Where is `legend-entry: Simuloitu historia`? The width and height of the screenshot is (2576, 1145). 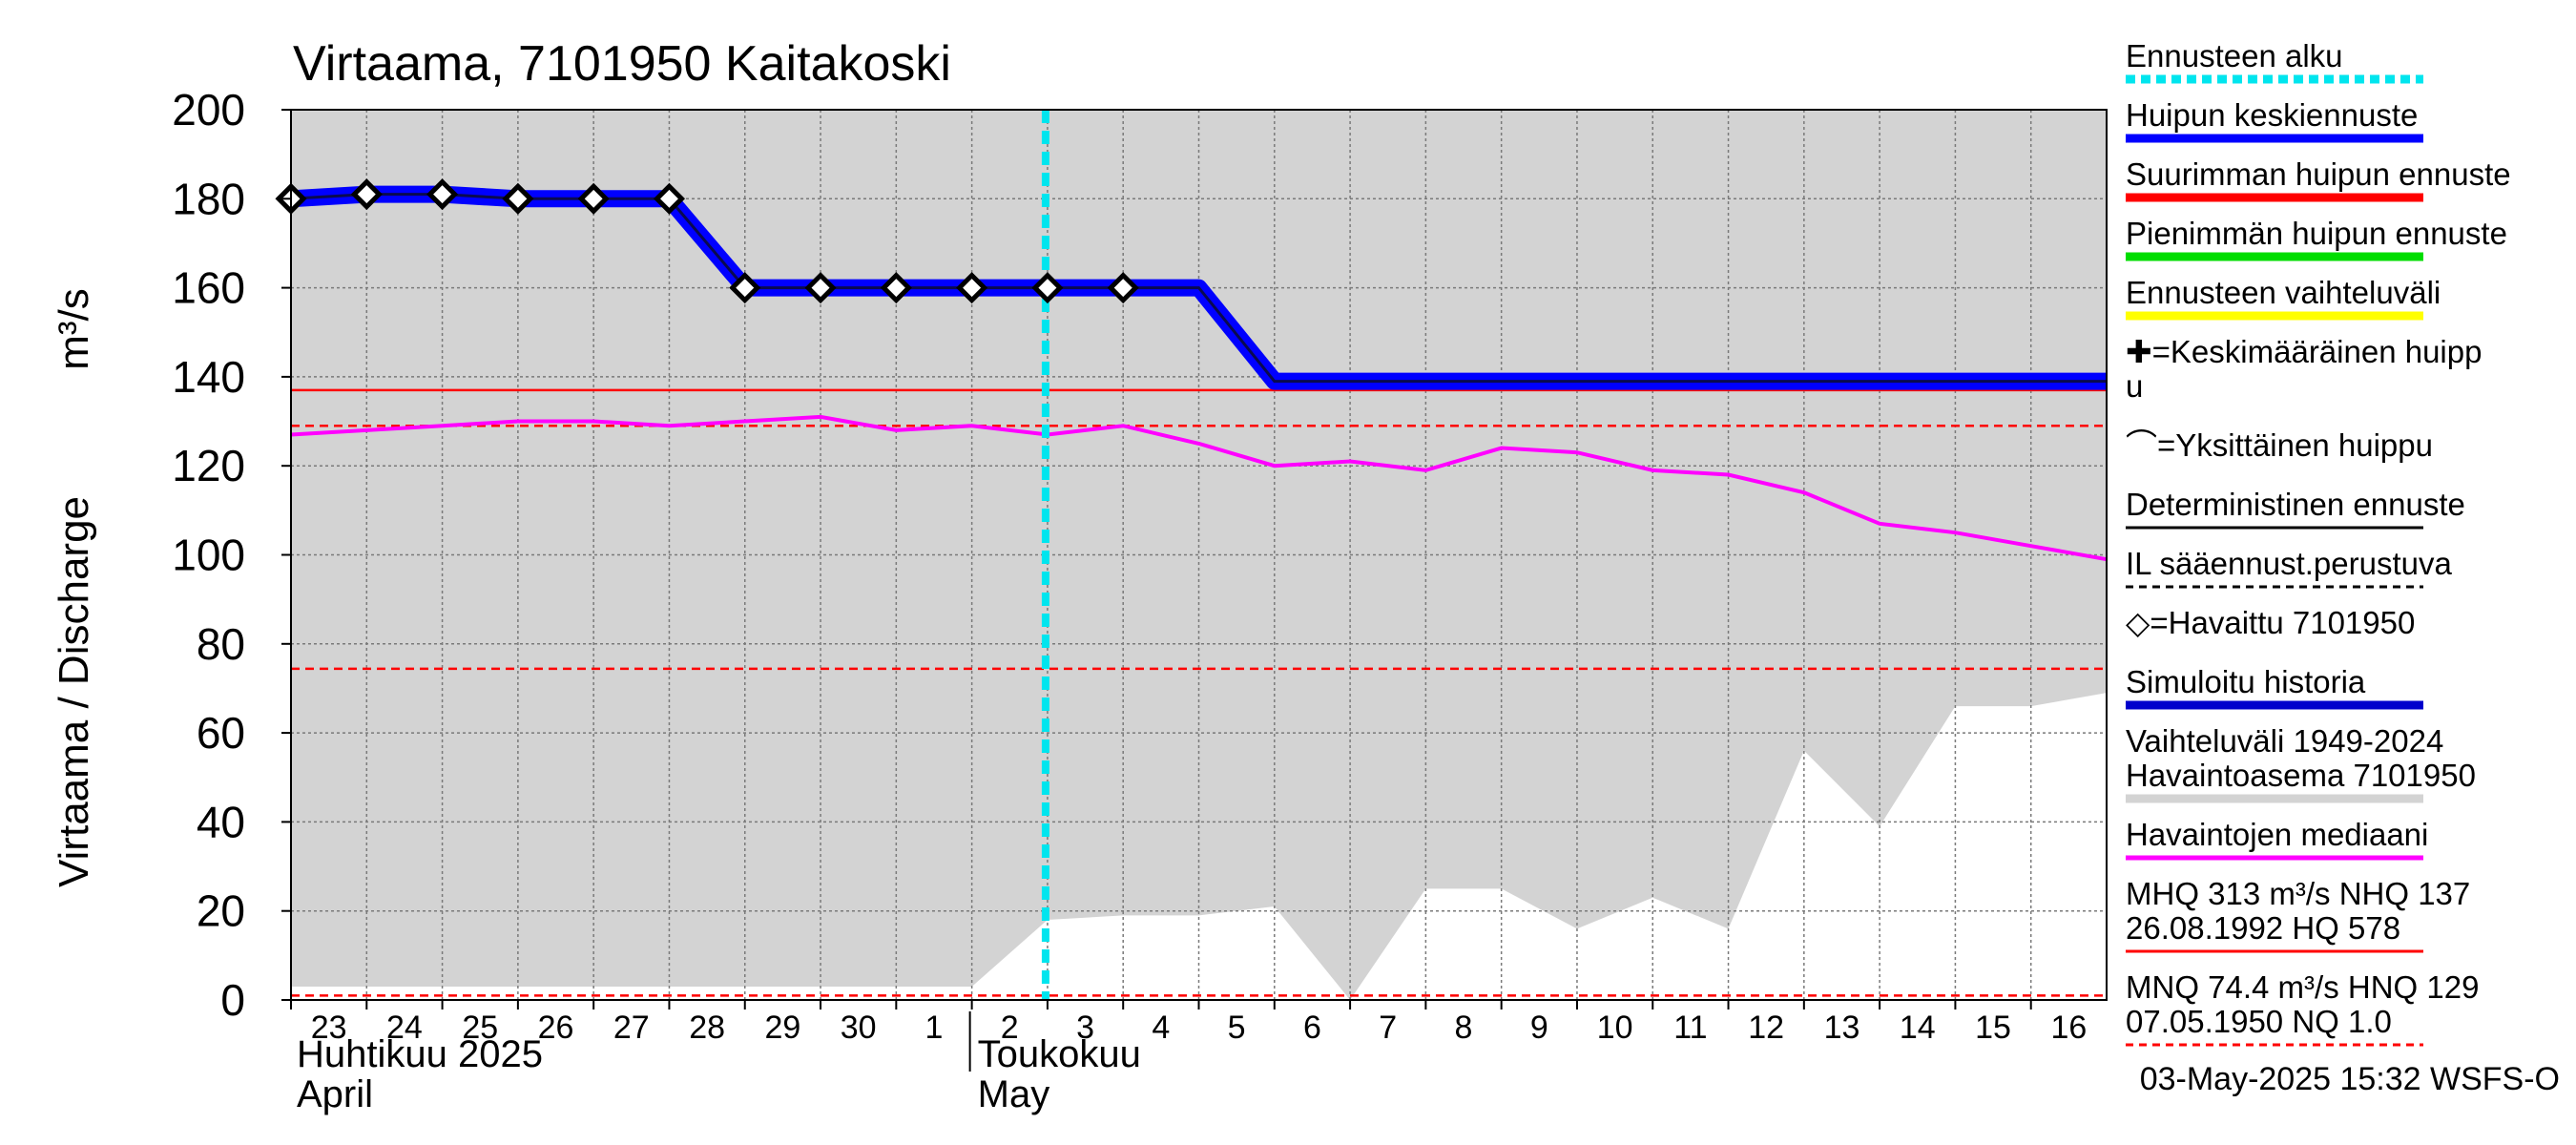
legend-entry: Simuloitu historia is located at coordinates (2274, 687).